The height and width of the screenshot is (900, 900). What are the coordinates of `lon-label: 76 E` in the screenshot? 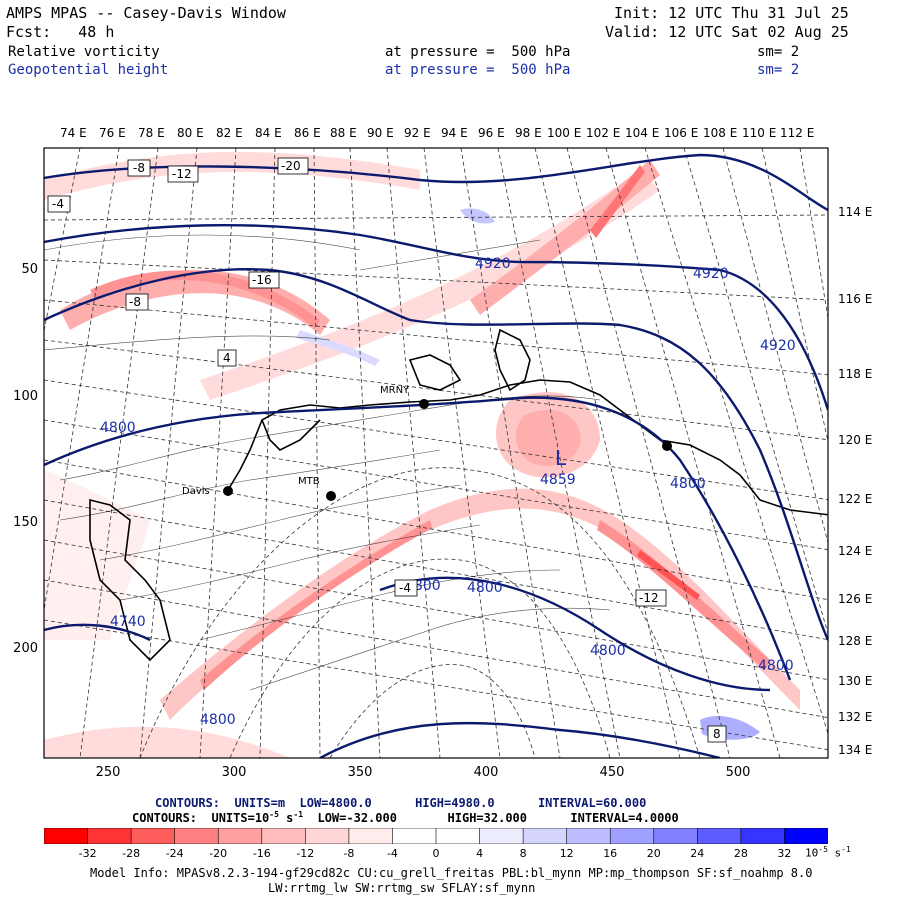 It's located at (112, 133).